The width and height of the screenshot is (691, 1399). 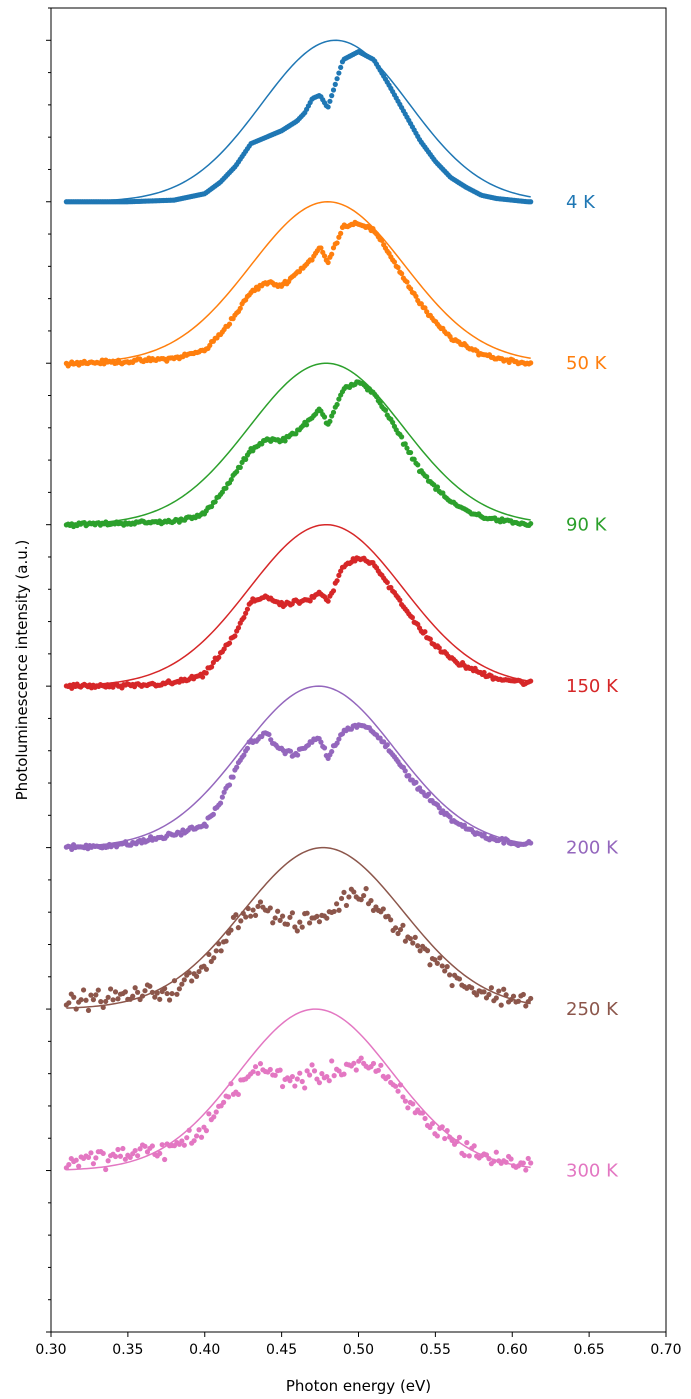 I want to click on series-label: 200 K, so click(x=592, y=848).